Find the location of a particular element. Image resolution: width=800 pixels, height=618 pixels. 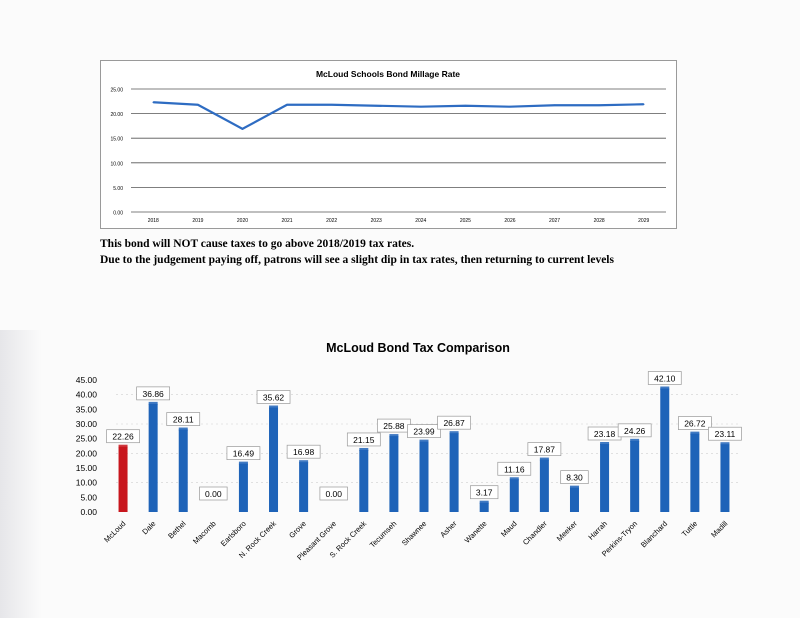

data-label-text: 22.26 is located at coordinates (123, 437).